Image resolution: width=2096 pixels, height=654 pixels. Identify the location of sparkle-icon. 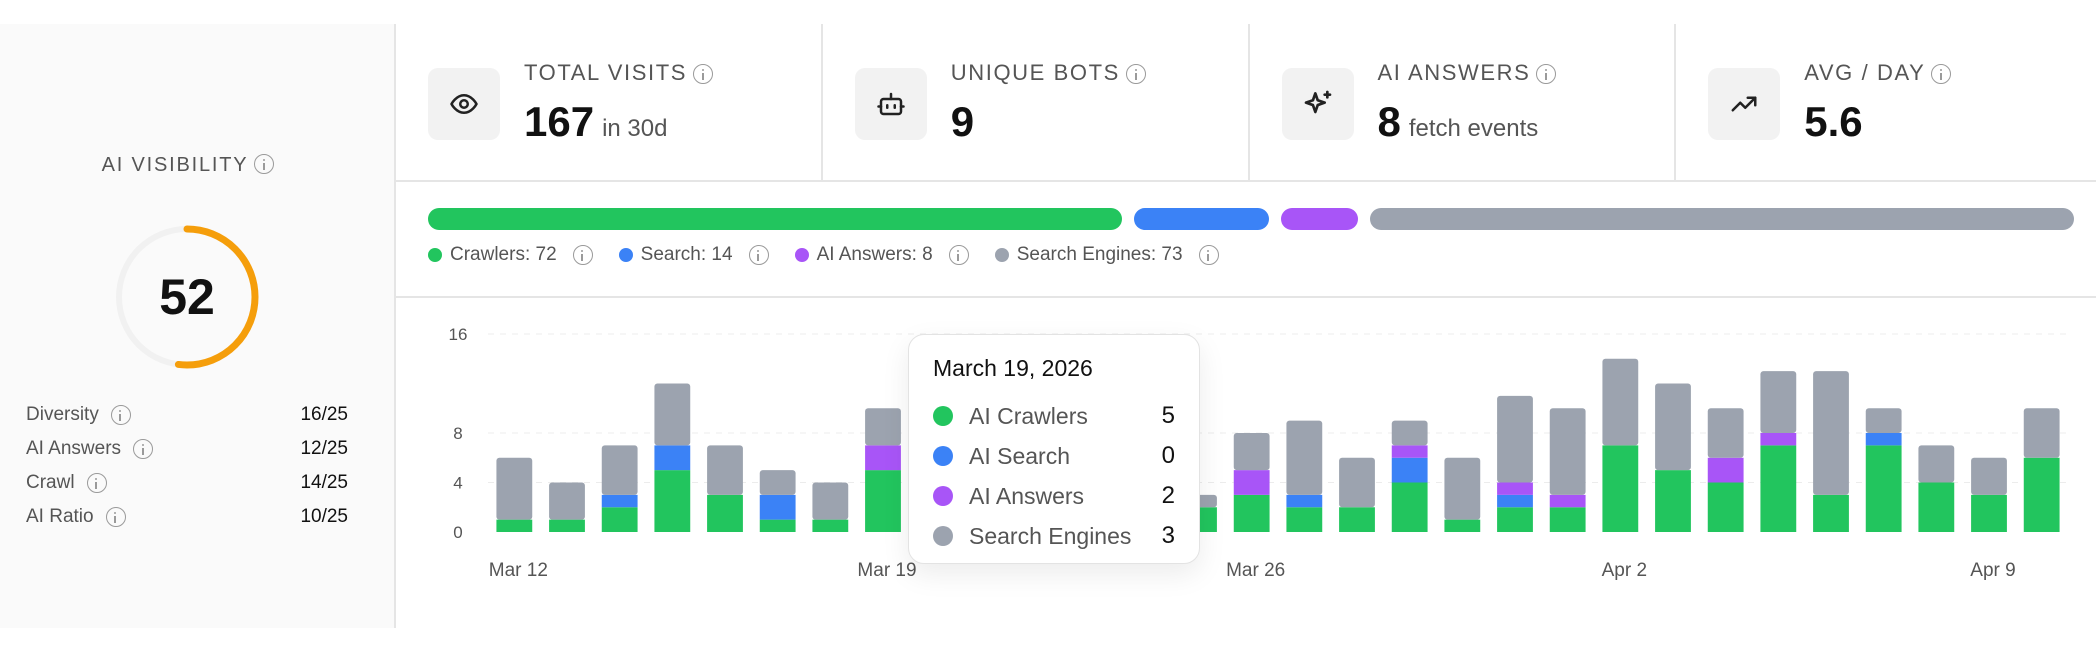
(1317, 104).